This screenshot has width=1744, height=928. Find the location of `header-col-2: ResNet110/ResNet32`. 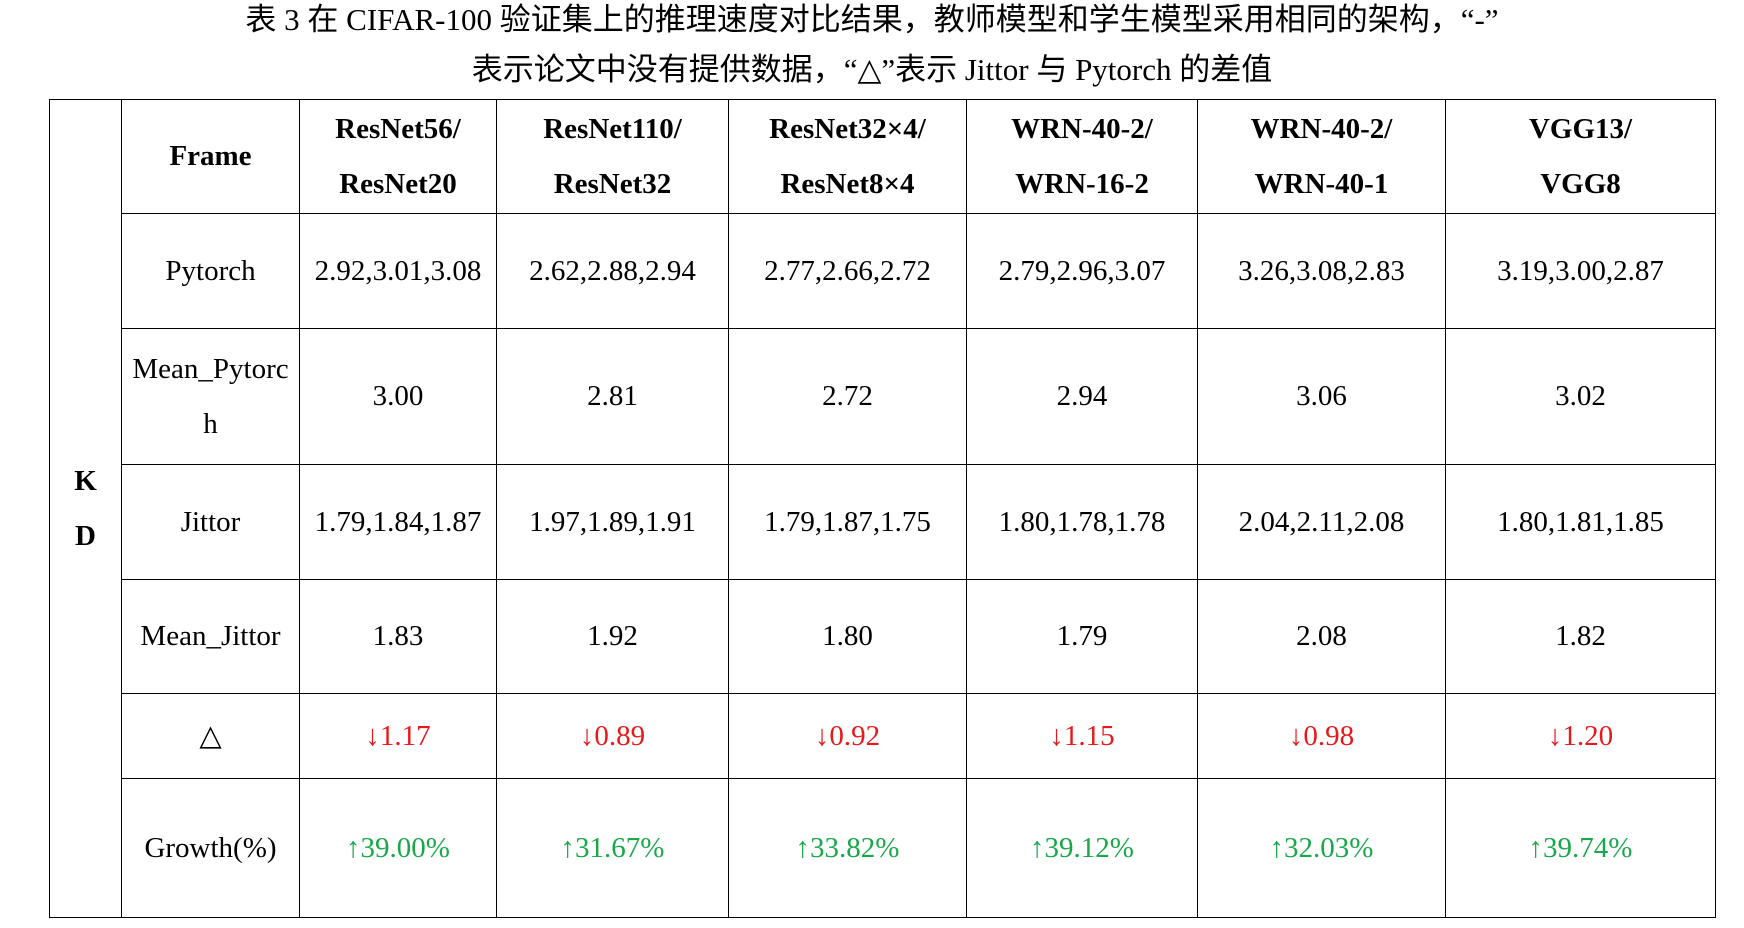

header-col-2: ResNet110/ResNet32 is located at coordinates (612, 156).